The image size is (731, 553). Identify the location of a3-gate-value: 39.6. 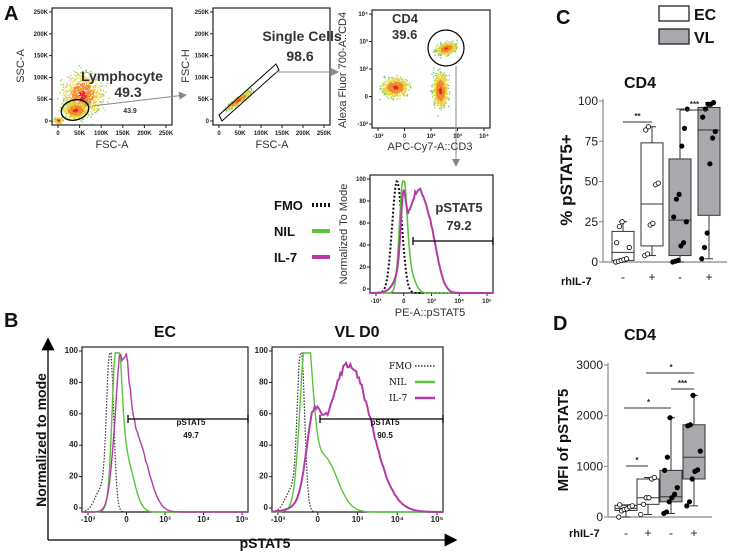
(404, 34).